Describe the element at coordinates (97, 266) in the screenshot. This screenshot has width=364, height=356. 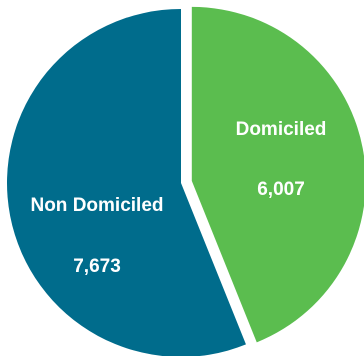
I see `value-label-non-domiciled: 7,673` at that location.